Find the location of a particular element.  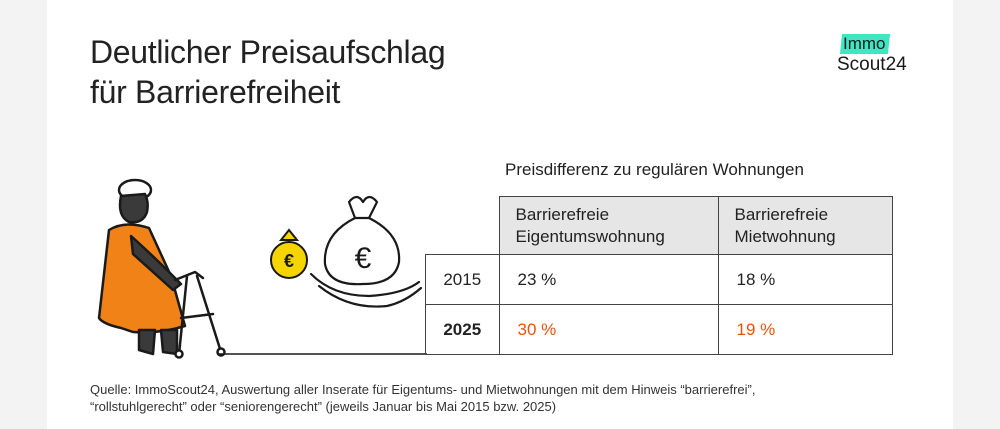

column-header-ownership-line-1: Barrierefreie is located at coordinates (562, 214).